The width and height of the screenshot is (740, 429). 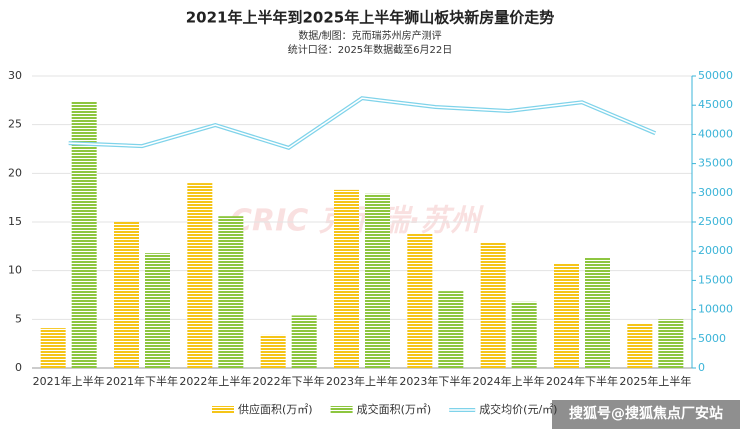 What do you see at coordinates (712, 338) in the screenshot?
I see `y2-tick-label: 5000` at bounding box center [712, 338].